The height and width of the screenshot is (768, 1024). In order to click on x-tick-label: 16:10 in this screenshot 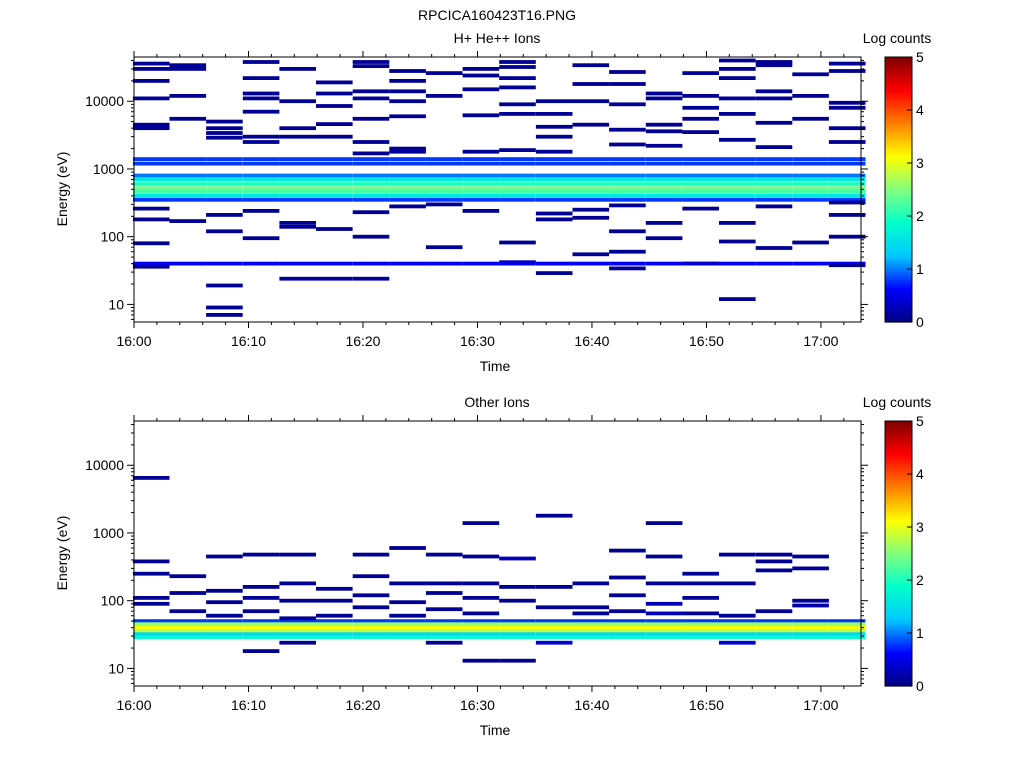, I will do `click(248, 705)`.